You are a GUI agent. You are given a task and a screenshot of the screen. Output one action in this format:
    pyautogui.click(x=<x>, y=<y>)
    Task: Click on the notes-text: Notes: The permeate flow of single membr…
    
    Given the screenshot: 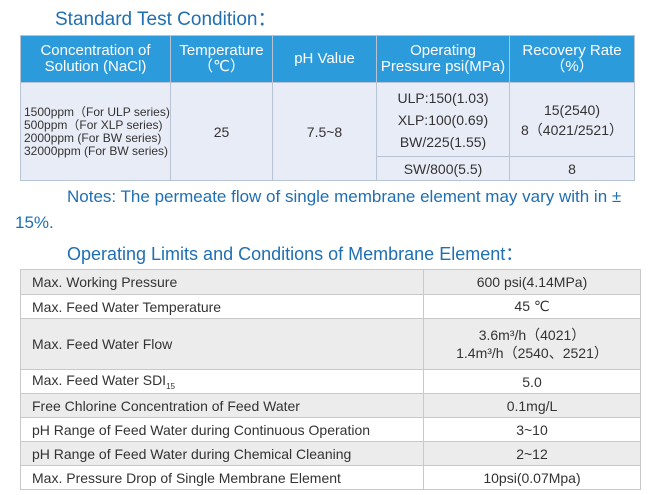 What is the action you would take?
    pyautogui.click(x=318, y=209)
    